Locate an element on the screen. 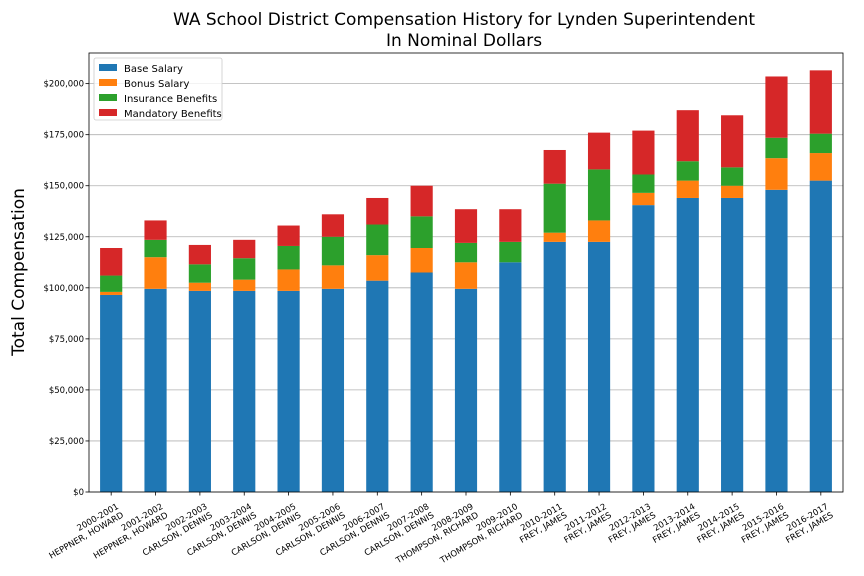  y-tick-label: $200,000 is located at coordinates (63, 85).